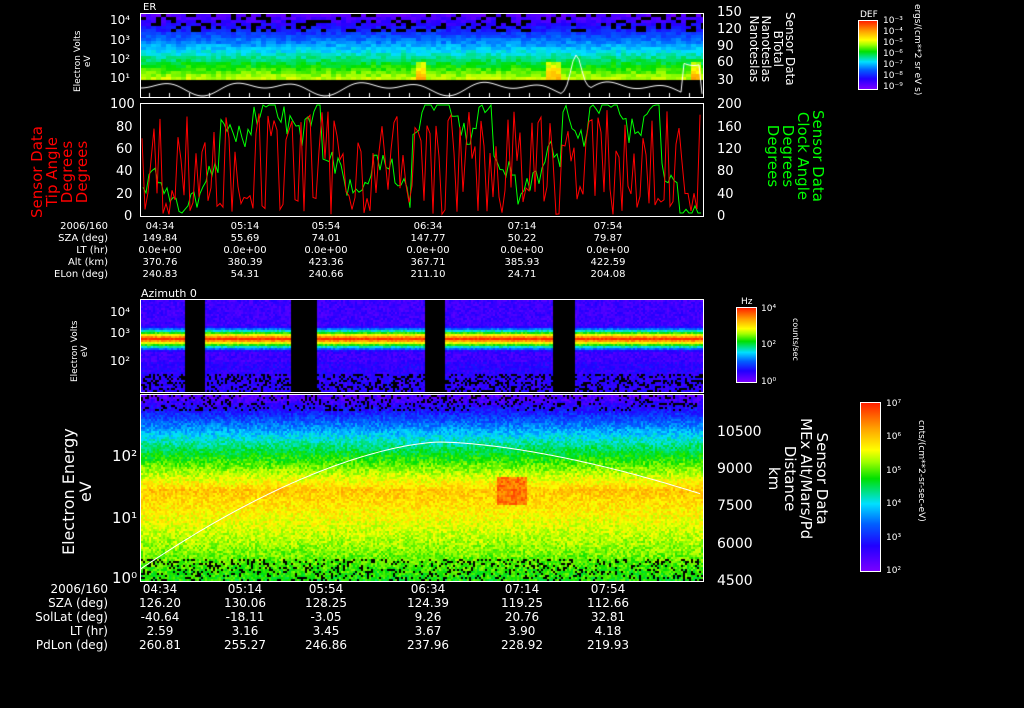 The image size is (1024, 708). Describe the element at coordinates (92, 250) in the screenshot. I see `axis-row-label: LT (hr)` at that location.